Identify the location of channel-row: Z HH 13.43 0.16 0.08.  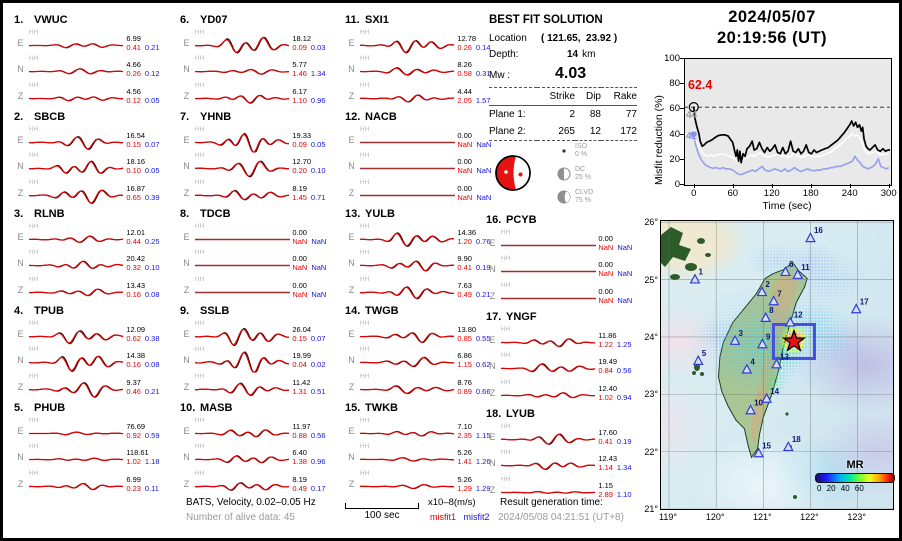
(95, 289).